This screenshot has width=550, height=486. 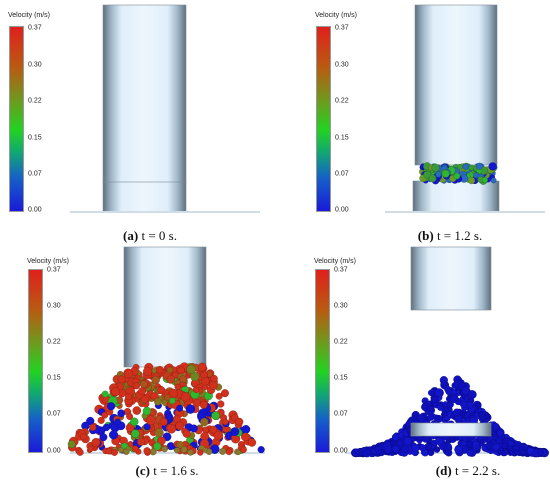 What do you see at coordinates (159, 235) in the screenshot?
I see `panel-time: t = 0 s.` at bounding box center [159, 235].